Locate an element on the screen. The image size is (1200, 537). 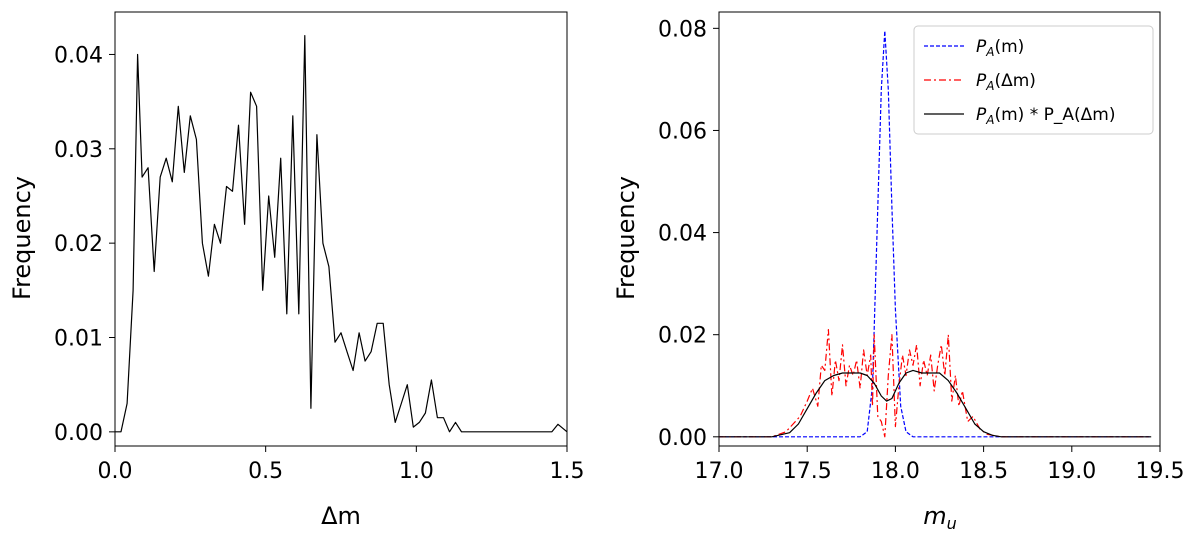
left-x-tick-label: 1.5 is located at coordinates (567, 471).